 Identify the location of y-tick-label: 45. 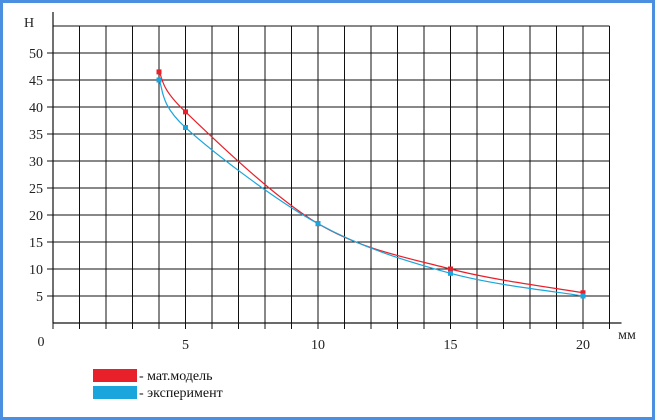
(36, 81).